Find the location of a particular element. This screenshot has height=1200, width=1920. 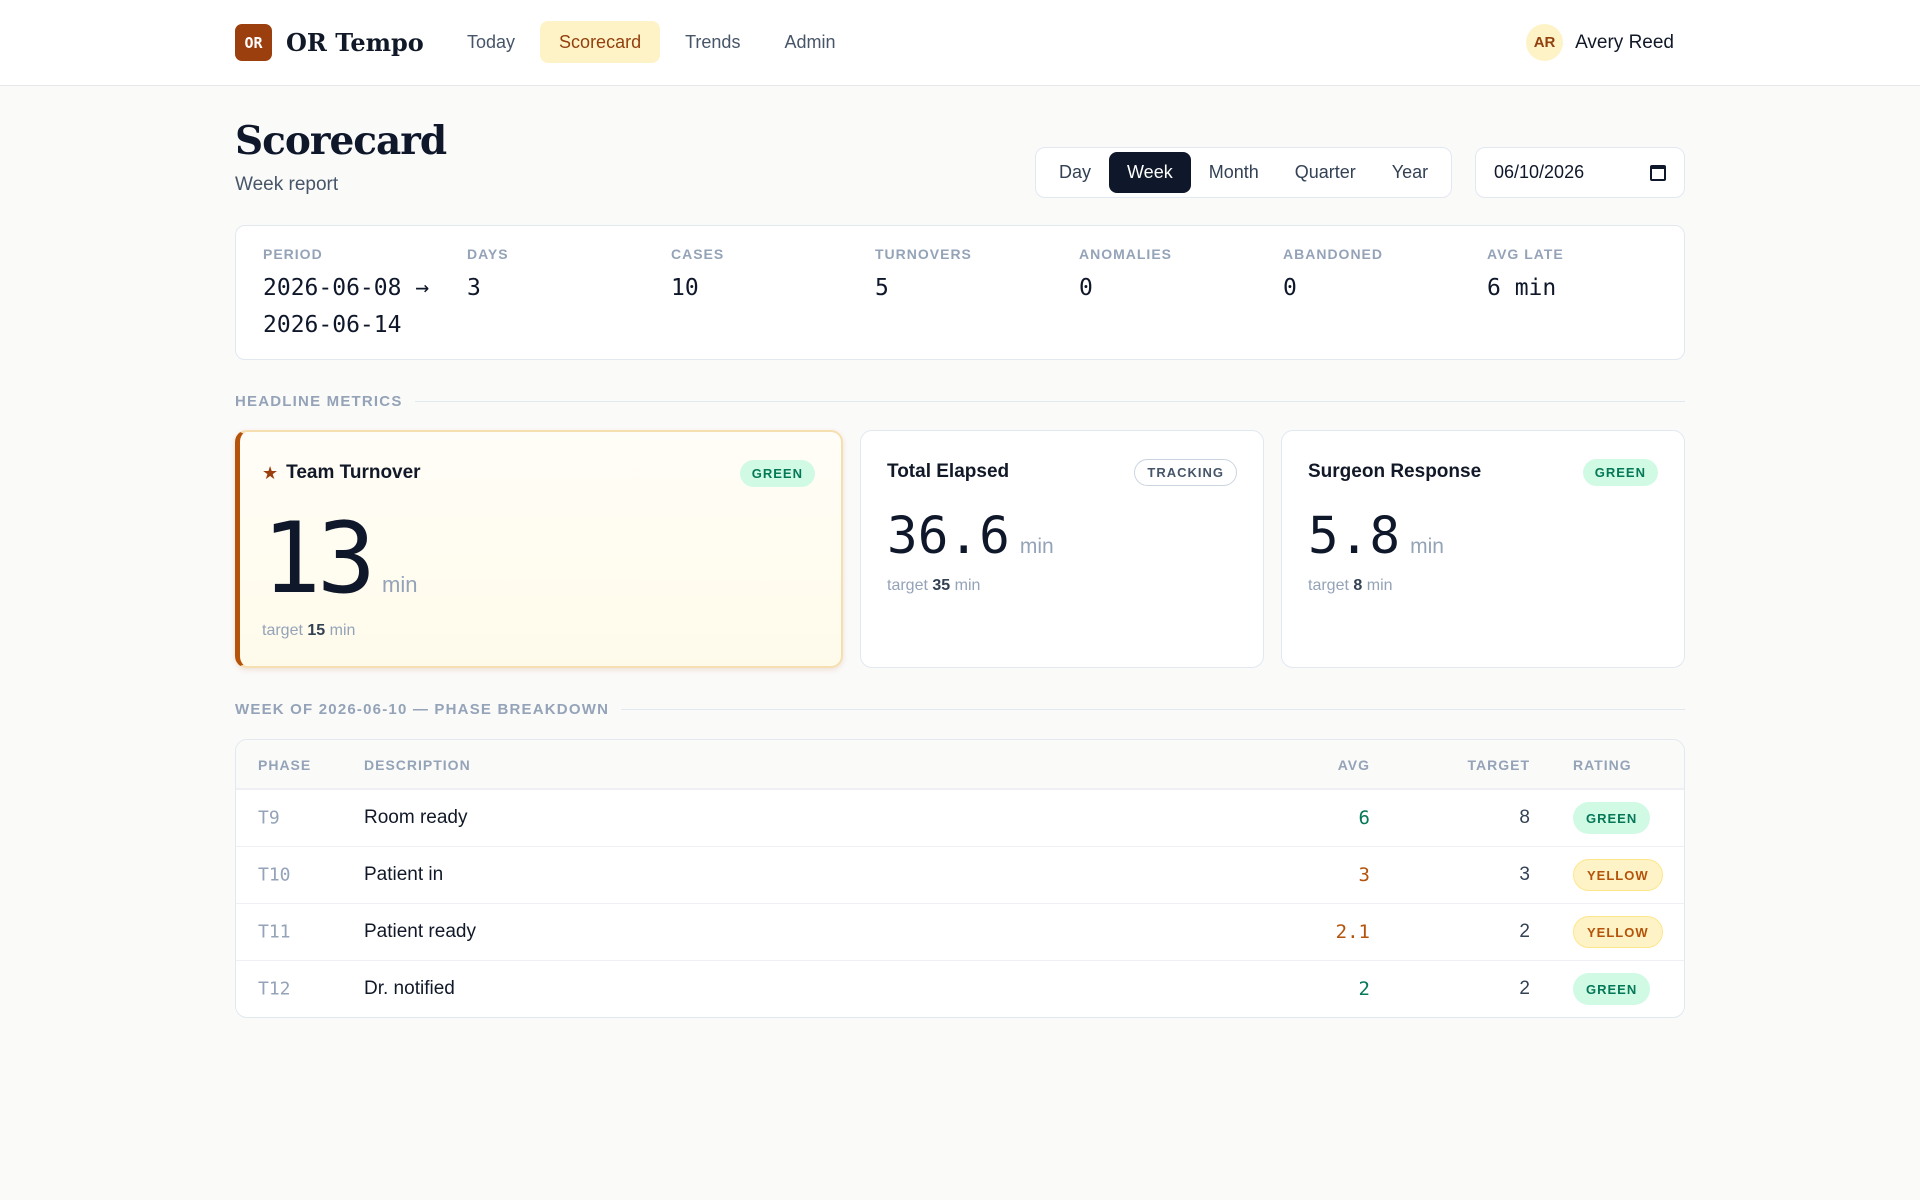

range-selector: Day Week Month Quarter Year is located at coordinates (1244, 172).